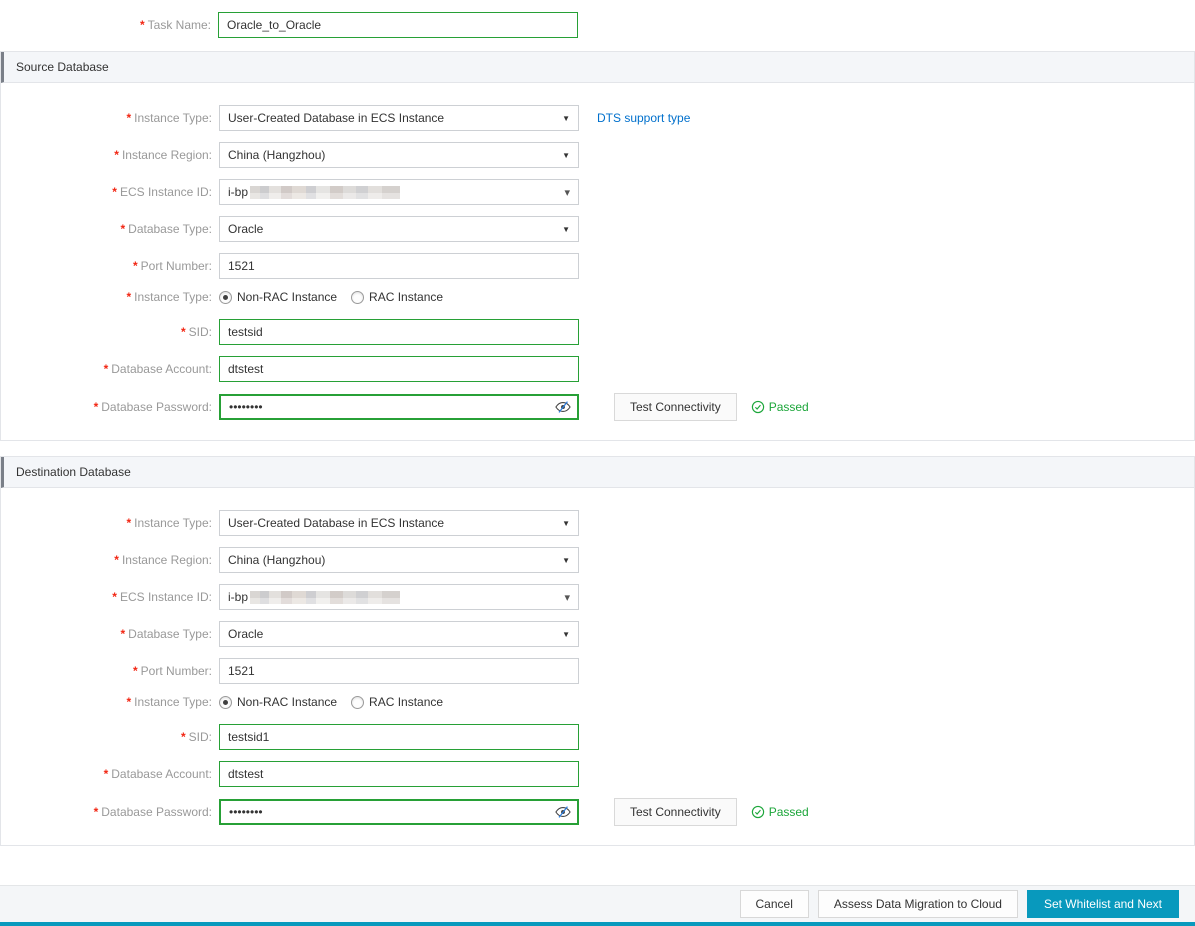 Image resolution: width=1195 pixels, height=926 pixels. Describe the element at coordinates (597, 67) in the screenshot. I see `source-section-title: Source Database` at that location.